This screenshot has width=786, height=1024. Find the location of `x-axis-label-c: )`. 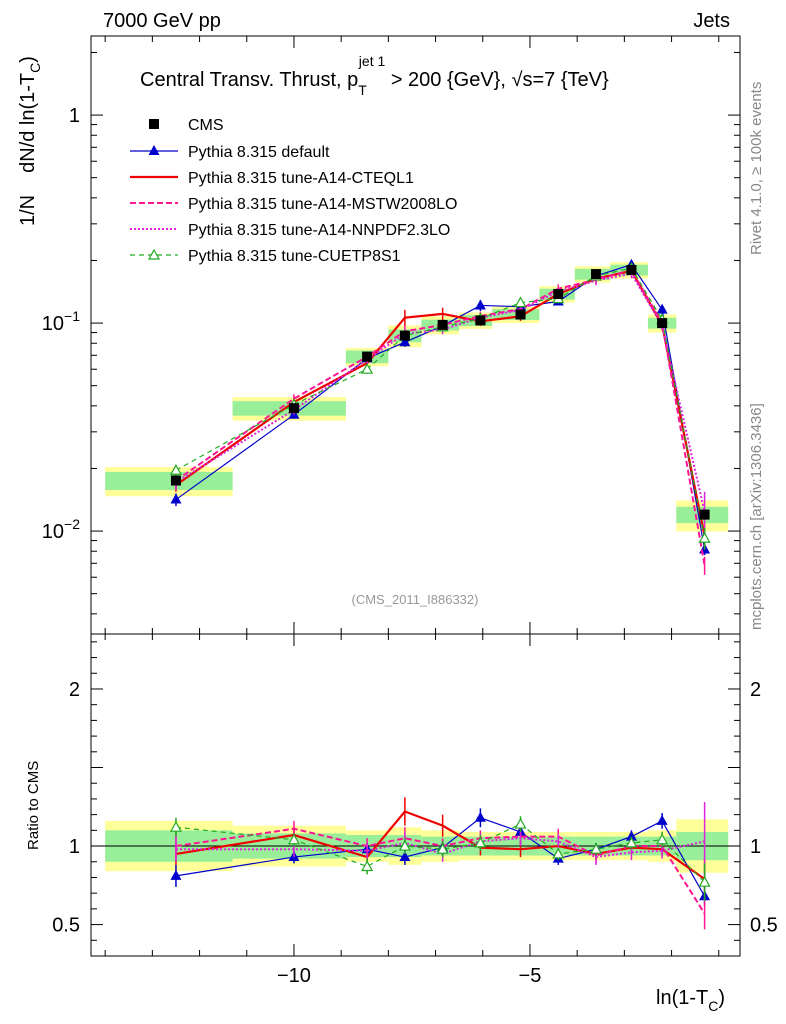

x-axis-label-c: ) is located at coordinates (721, 998).